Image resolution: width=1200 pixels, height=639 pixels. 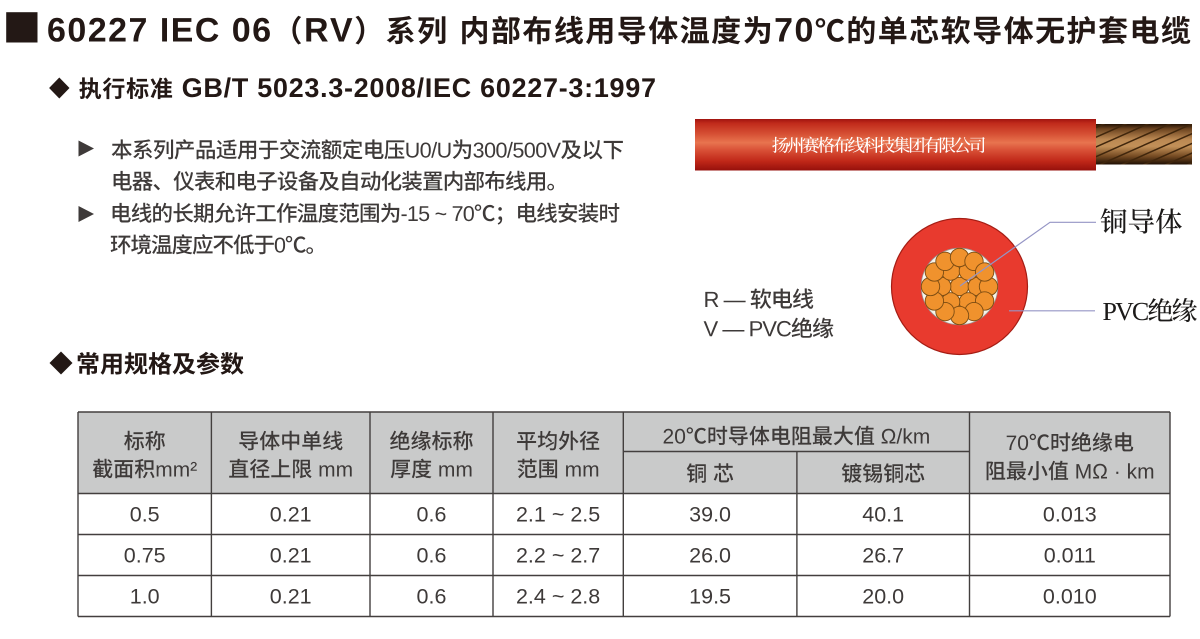 What do you see at coordinates (558, 597) in the screenshot?
I see `svg-text: 2.4 ~ 2.8` at bounding box center [558, 597].